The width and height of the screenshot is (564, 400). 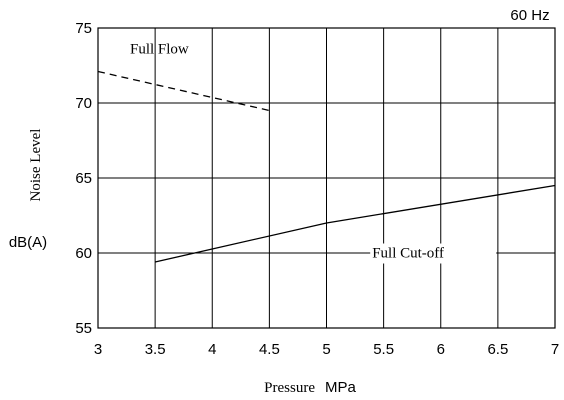 What do you see at coordinates (28, 242) in the screenshot?
I see `y-axis-unit: dB(A)` at bounding box center [28, 242].